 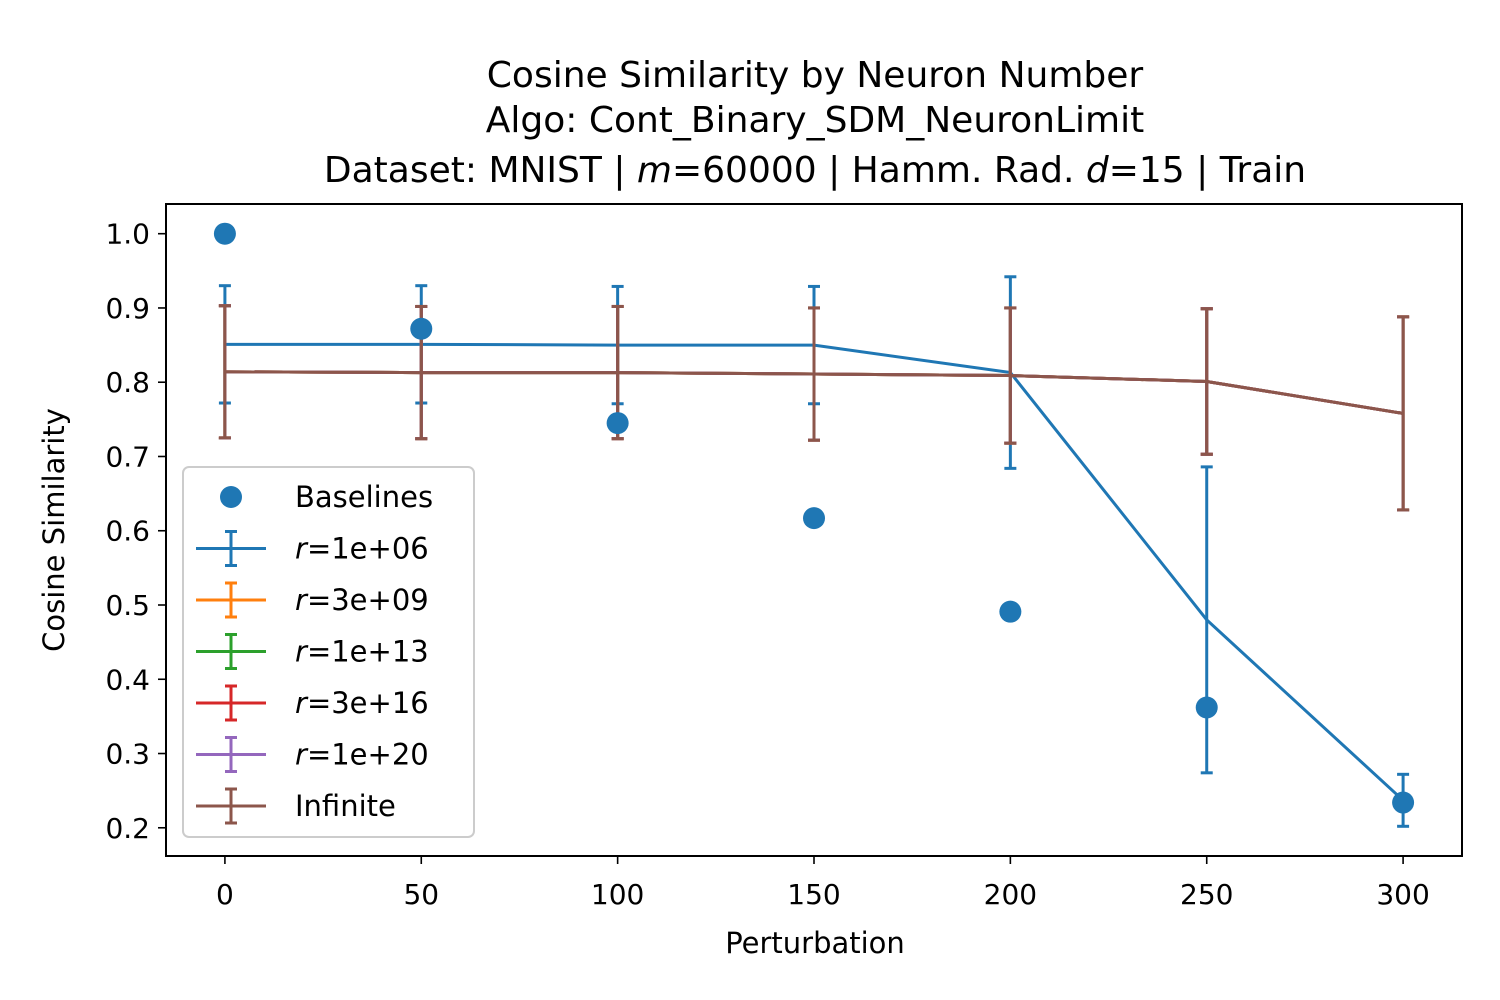 What do you see at coordinates (127, 382) in the screenshot?
I see `y-tick-label: 0.8` at bounding box center [127, 382].